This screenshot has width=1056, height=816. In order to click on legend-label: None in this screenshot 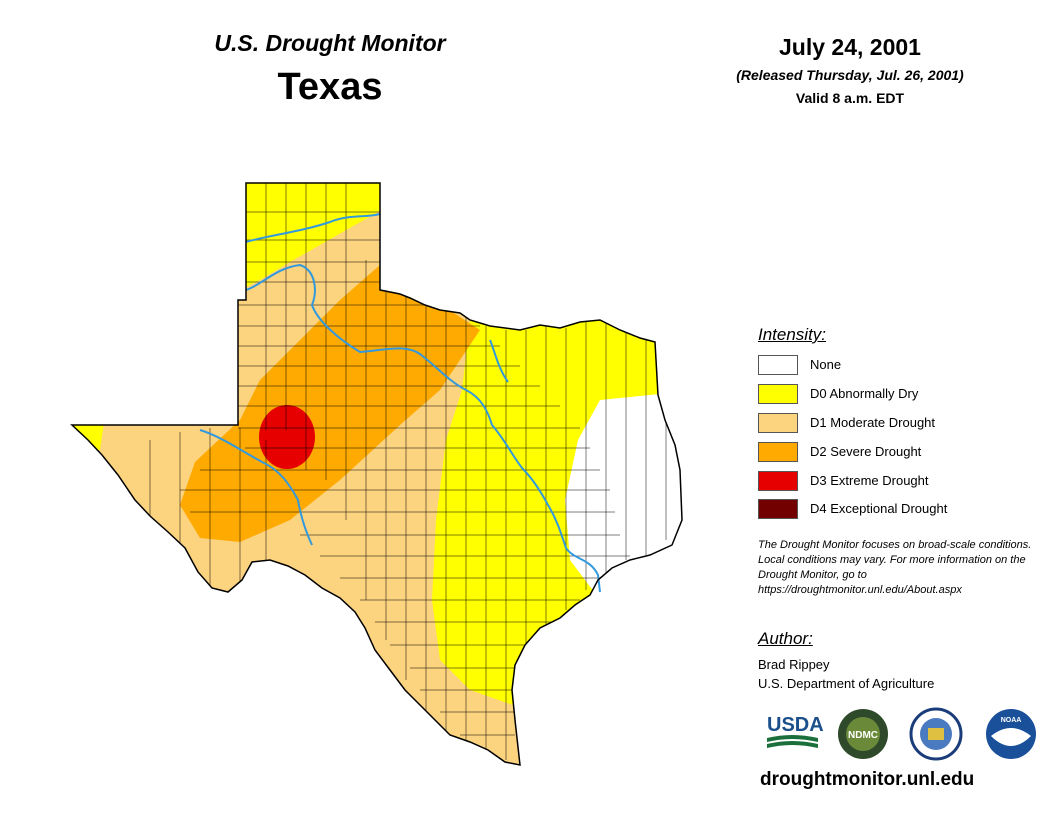, I will do `click(826, 364)`.